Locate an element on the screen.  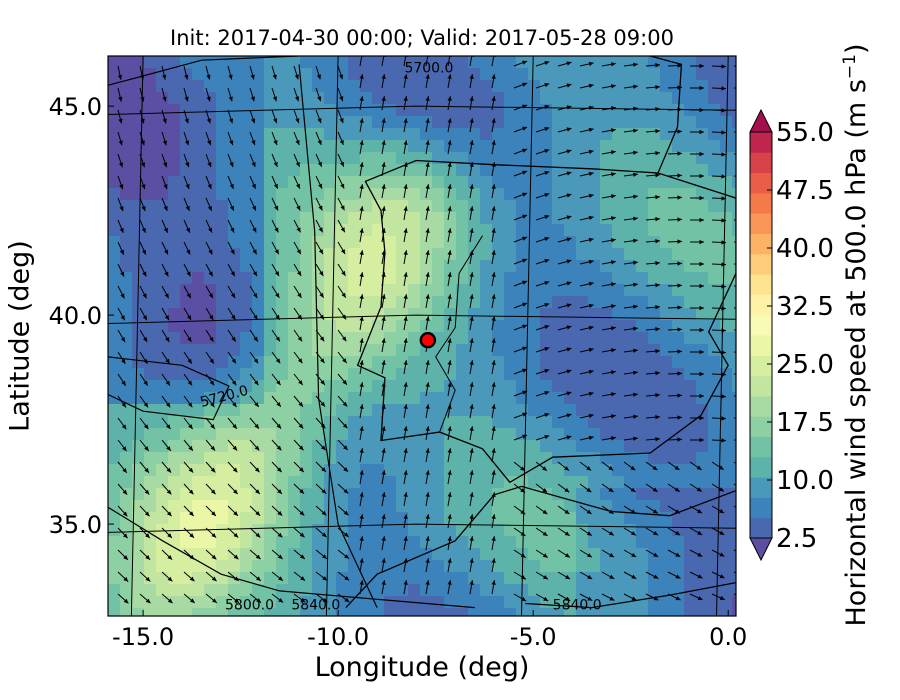
colorbar-tick-label: 40.0 is located at coordinates (805, 249).